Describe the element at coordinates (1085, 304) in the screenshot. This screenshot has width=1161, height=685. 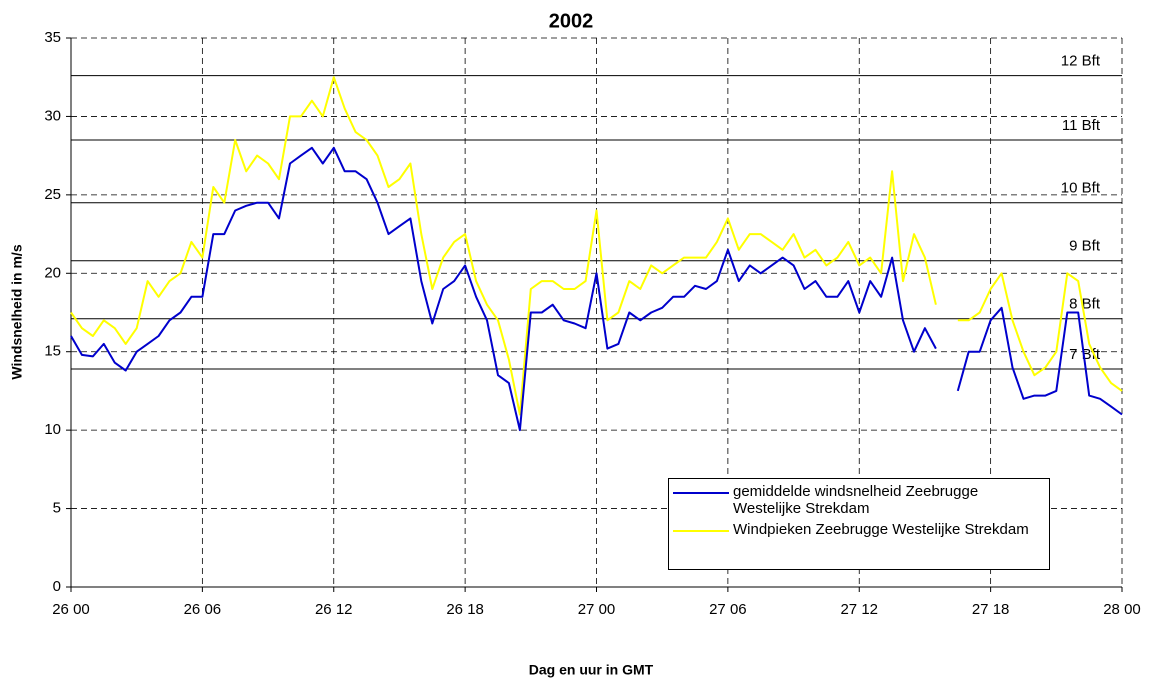
I see `reference-label: 8 Bft` at that location.